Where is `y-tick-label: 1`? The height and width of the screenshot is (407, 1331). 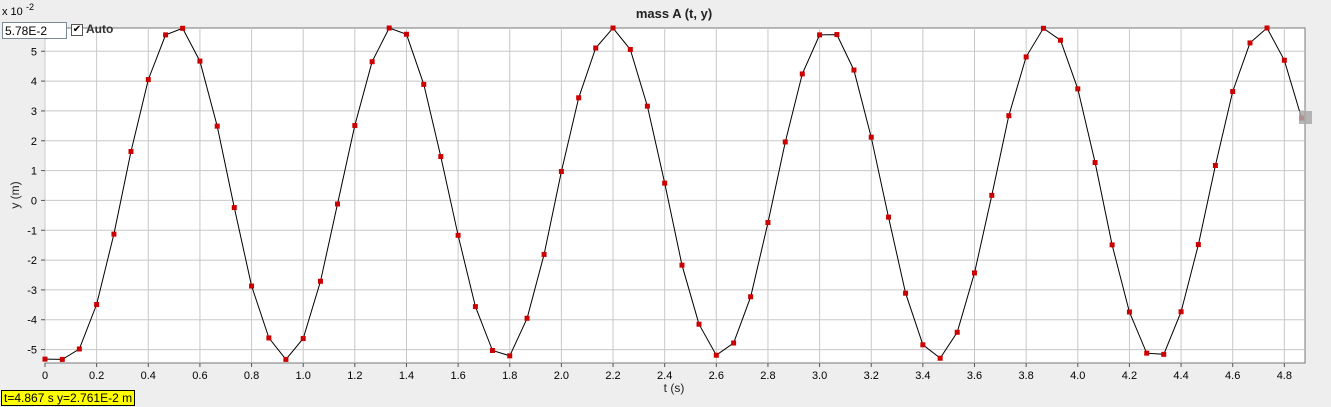 y-tick-label: 1 is located at coordinates (34, 172).